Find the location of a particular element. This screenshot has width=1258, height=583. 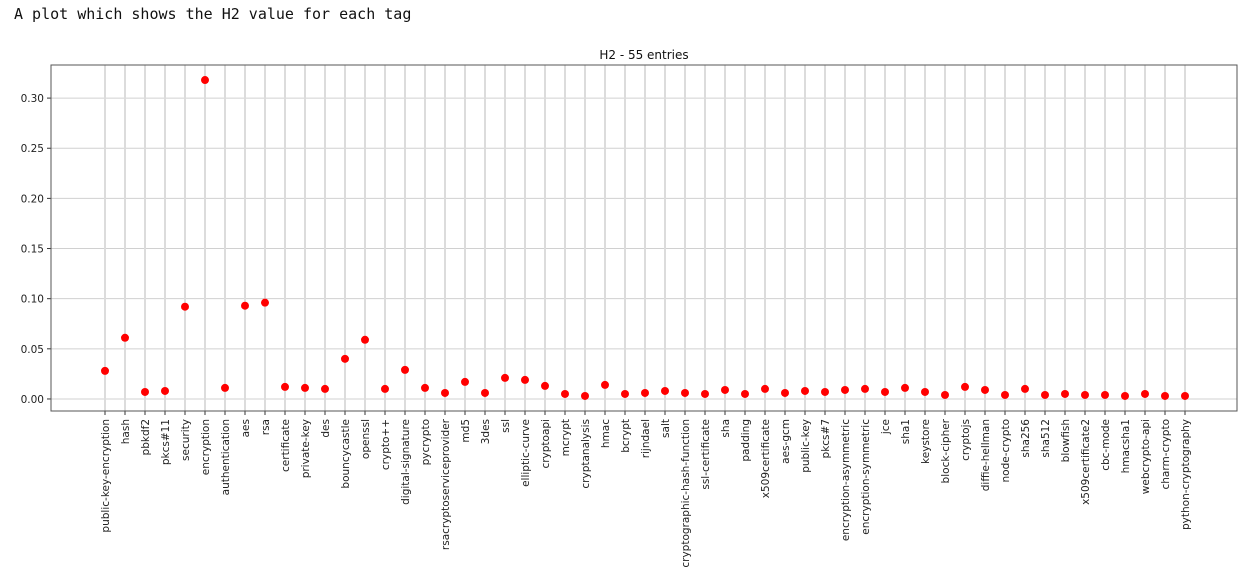

x-tick-label: rsacryptoserviceprovider is located at coordinates (446, 484).